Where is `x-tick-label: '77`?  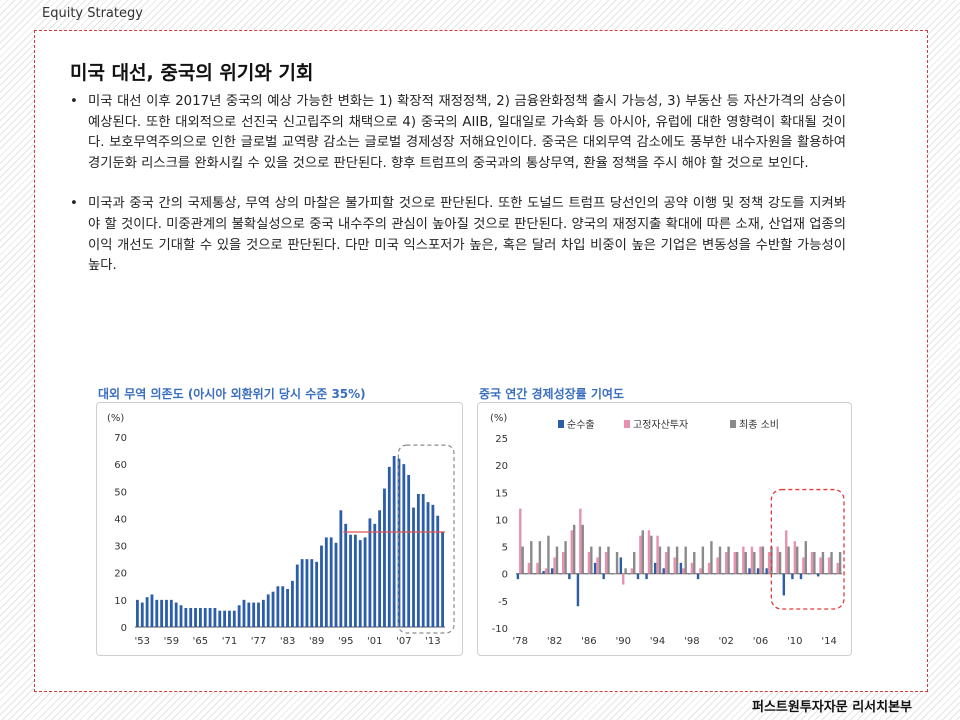
x-tick-label: '77 is located at coordinates (258, 641).